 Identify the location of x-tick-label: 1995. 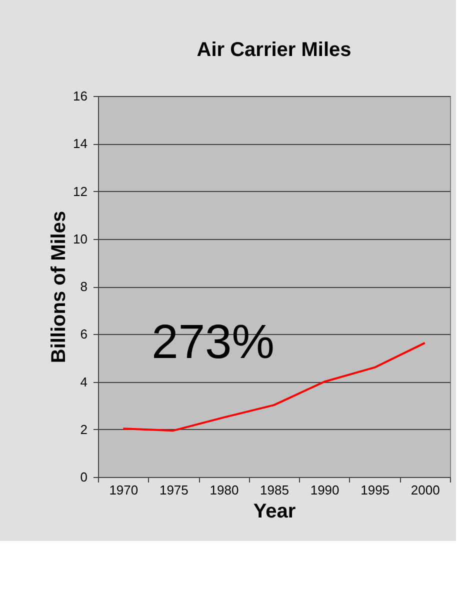
(375, 490).